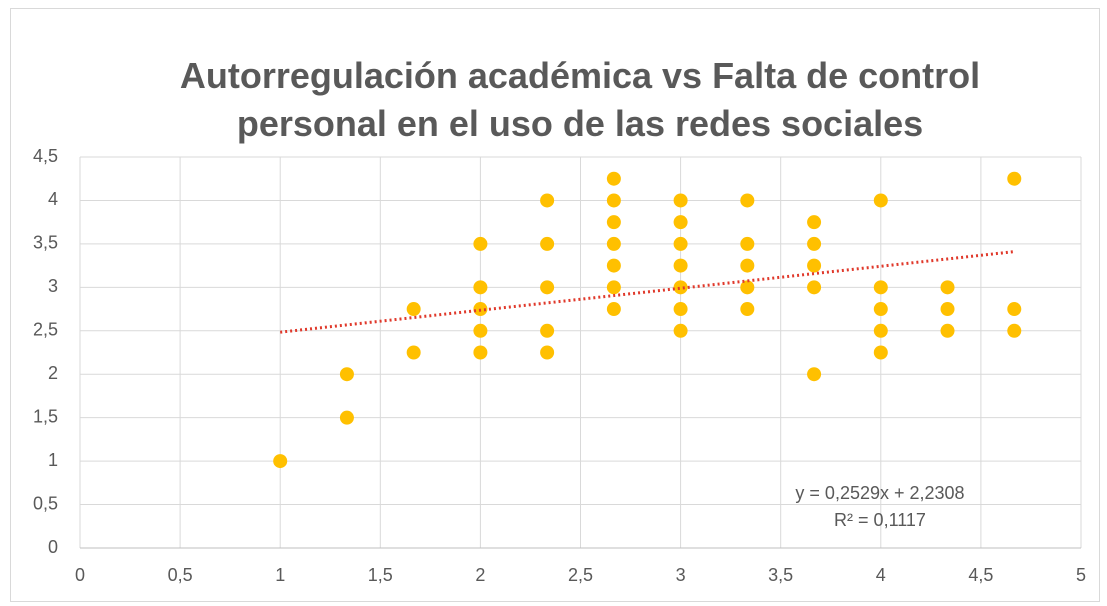 The image size is (1107, 606). What do you see at coordinates (80, 575) in the screenshot?
I see `x-tick-label: 0` at bounding box center [80, 575].